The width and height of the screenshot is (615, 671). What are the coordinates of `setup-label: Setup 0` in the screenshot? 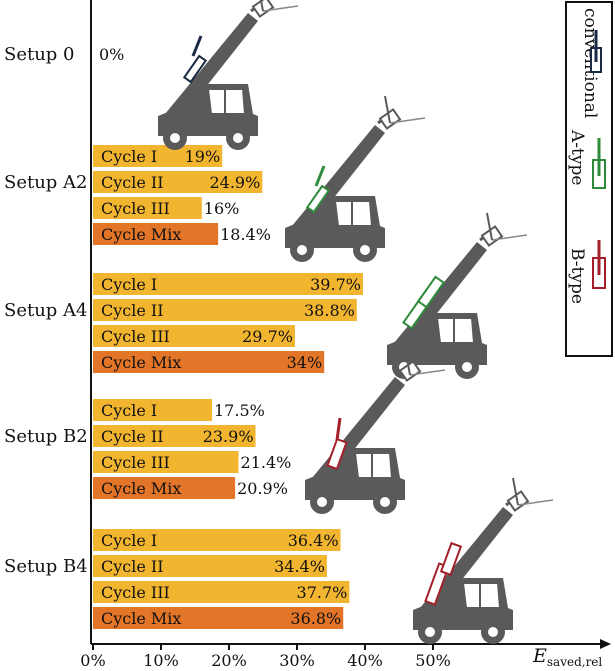 It's located at (39, 54).